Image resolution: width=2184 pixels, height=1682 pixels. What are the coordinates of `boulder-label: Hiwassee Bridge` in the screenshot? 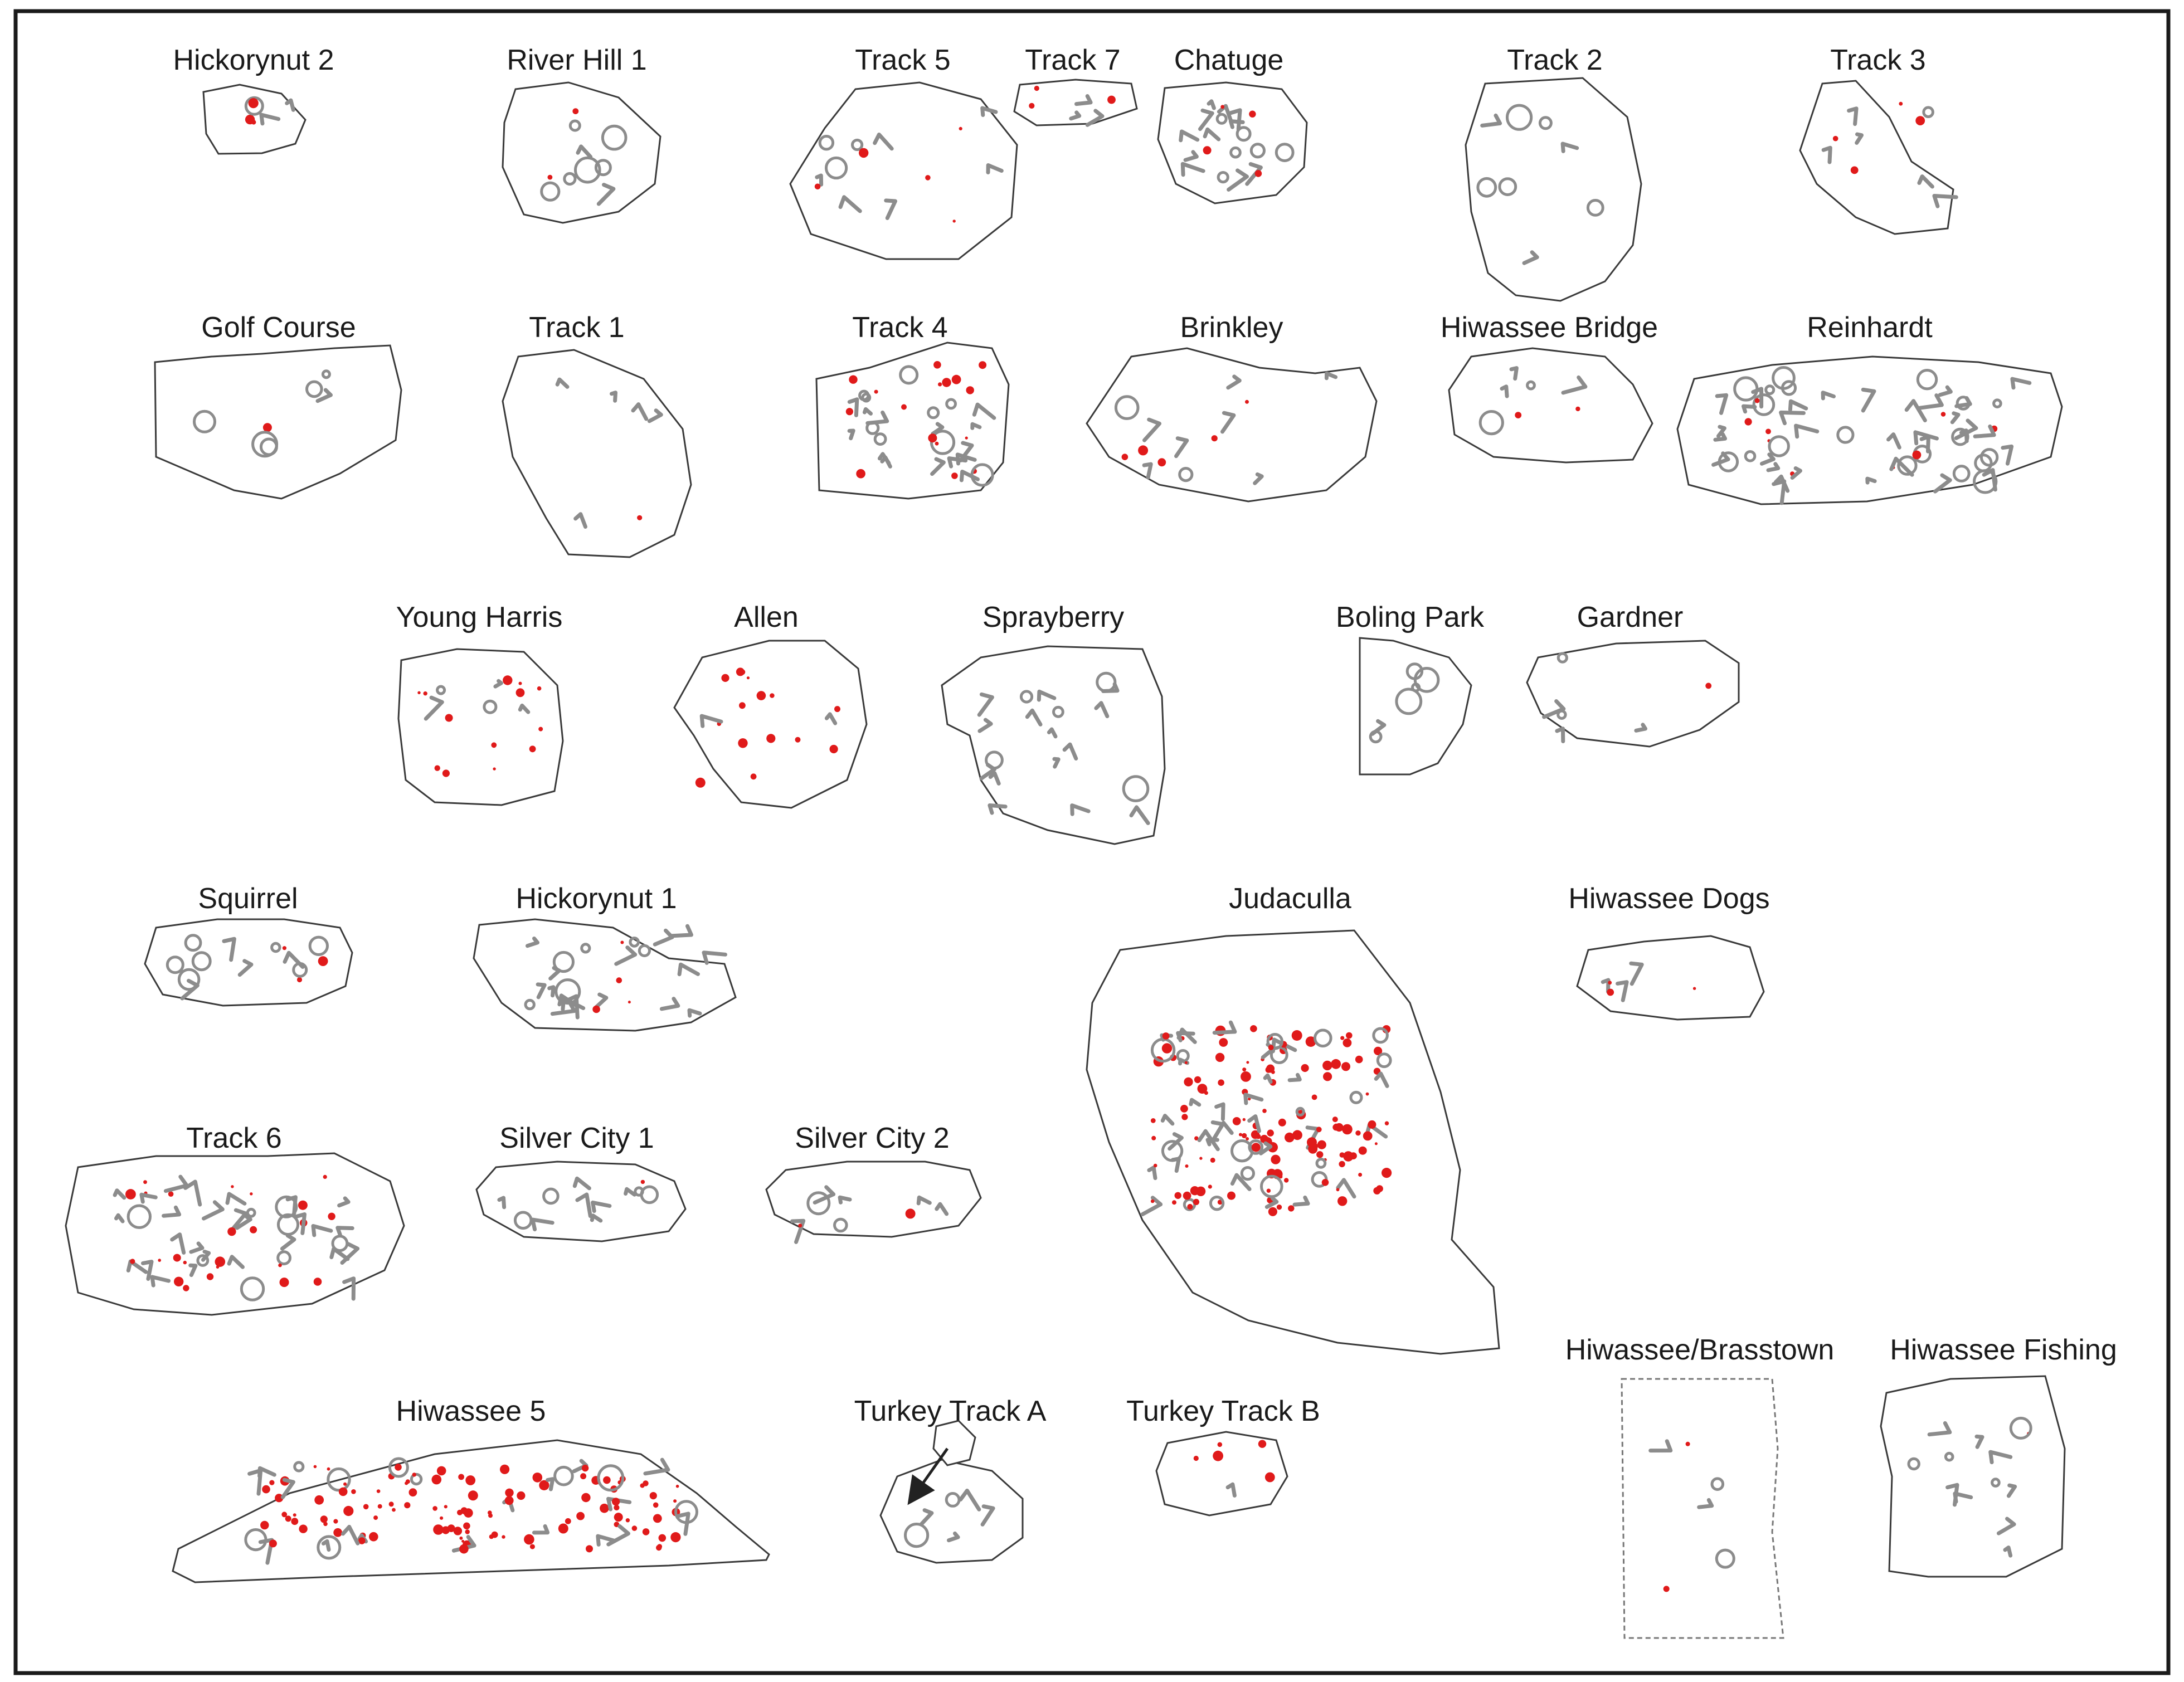 It's located at (1549, 327).